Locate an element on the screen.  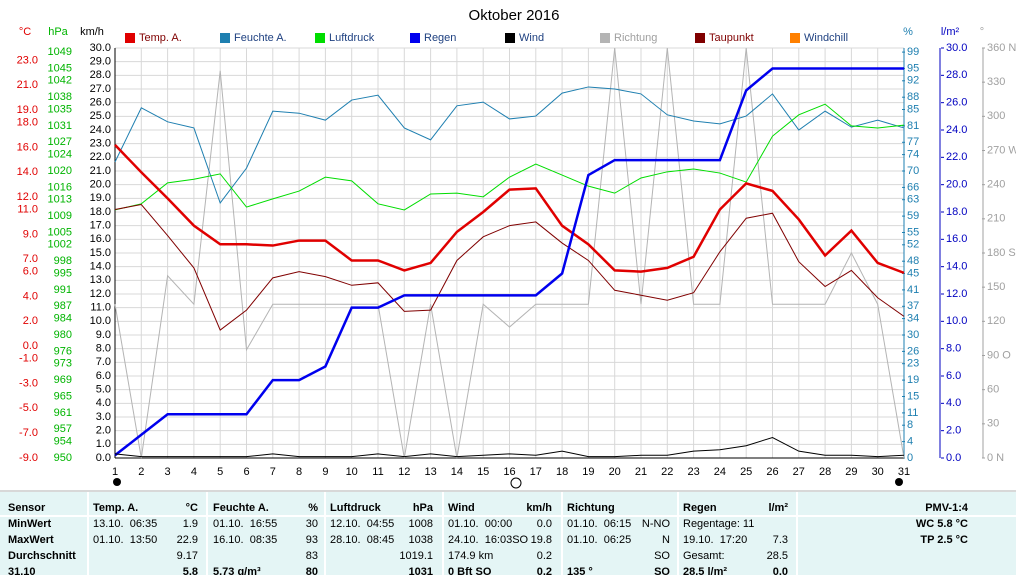
y-tick-label: 16.0 is located at coordinates (27, 147).